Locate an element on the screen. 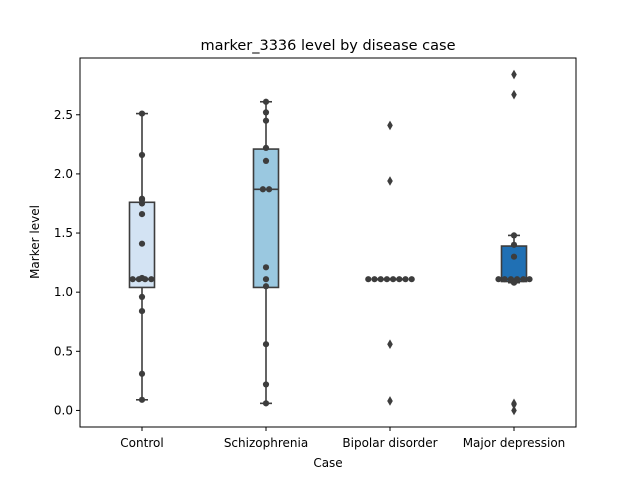  y-tick-label: 1.5 is located at coordinates (63, 233).